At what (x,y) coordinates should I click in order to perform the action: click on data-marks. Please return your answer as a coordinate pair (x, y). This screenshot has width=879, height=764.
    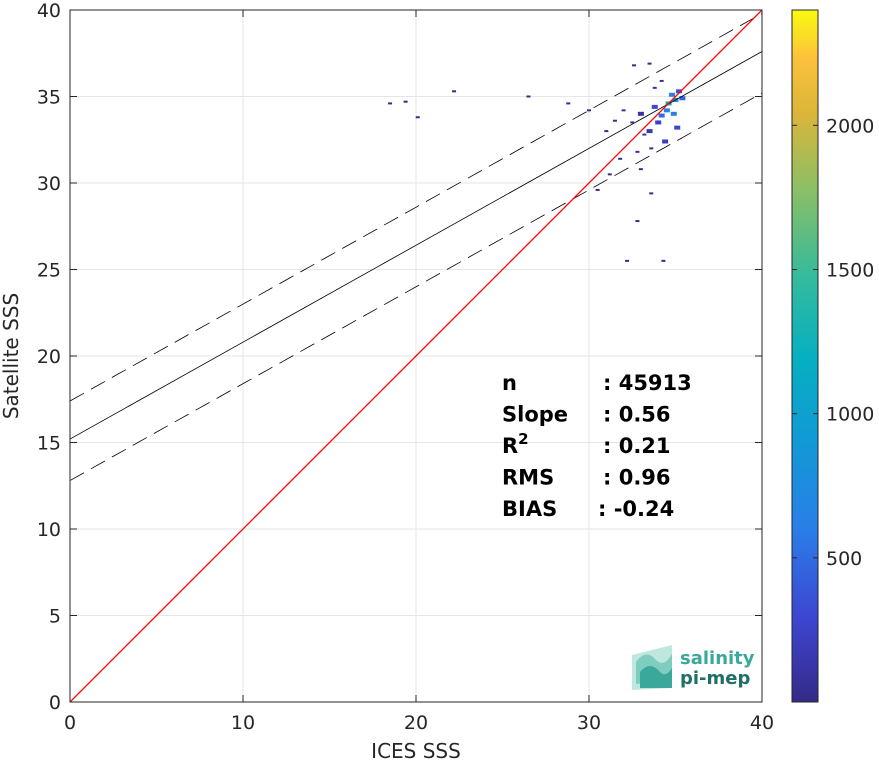
    Looking at the image, I should click on (537, 162).